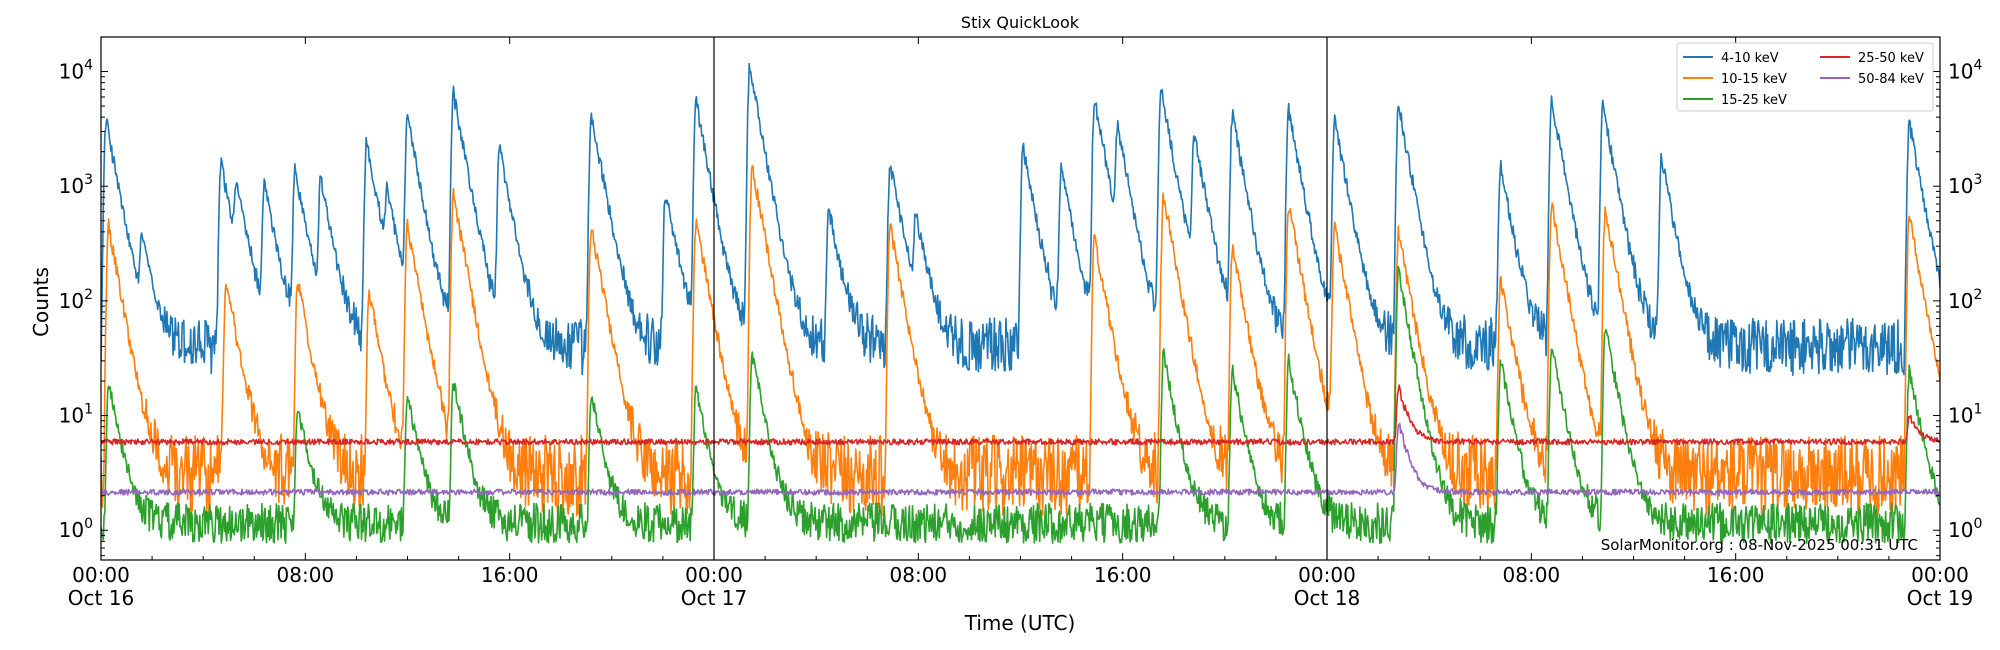 This screenshot has height=650, width=2000. Describe the element at coordinates (1965, 529) in the screenshot. I see `y-tick-label-right: 10⁰` at that location.